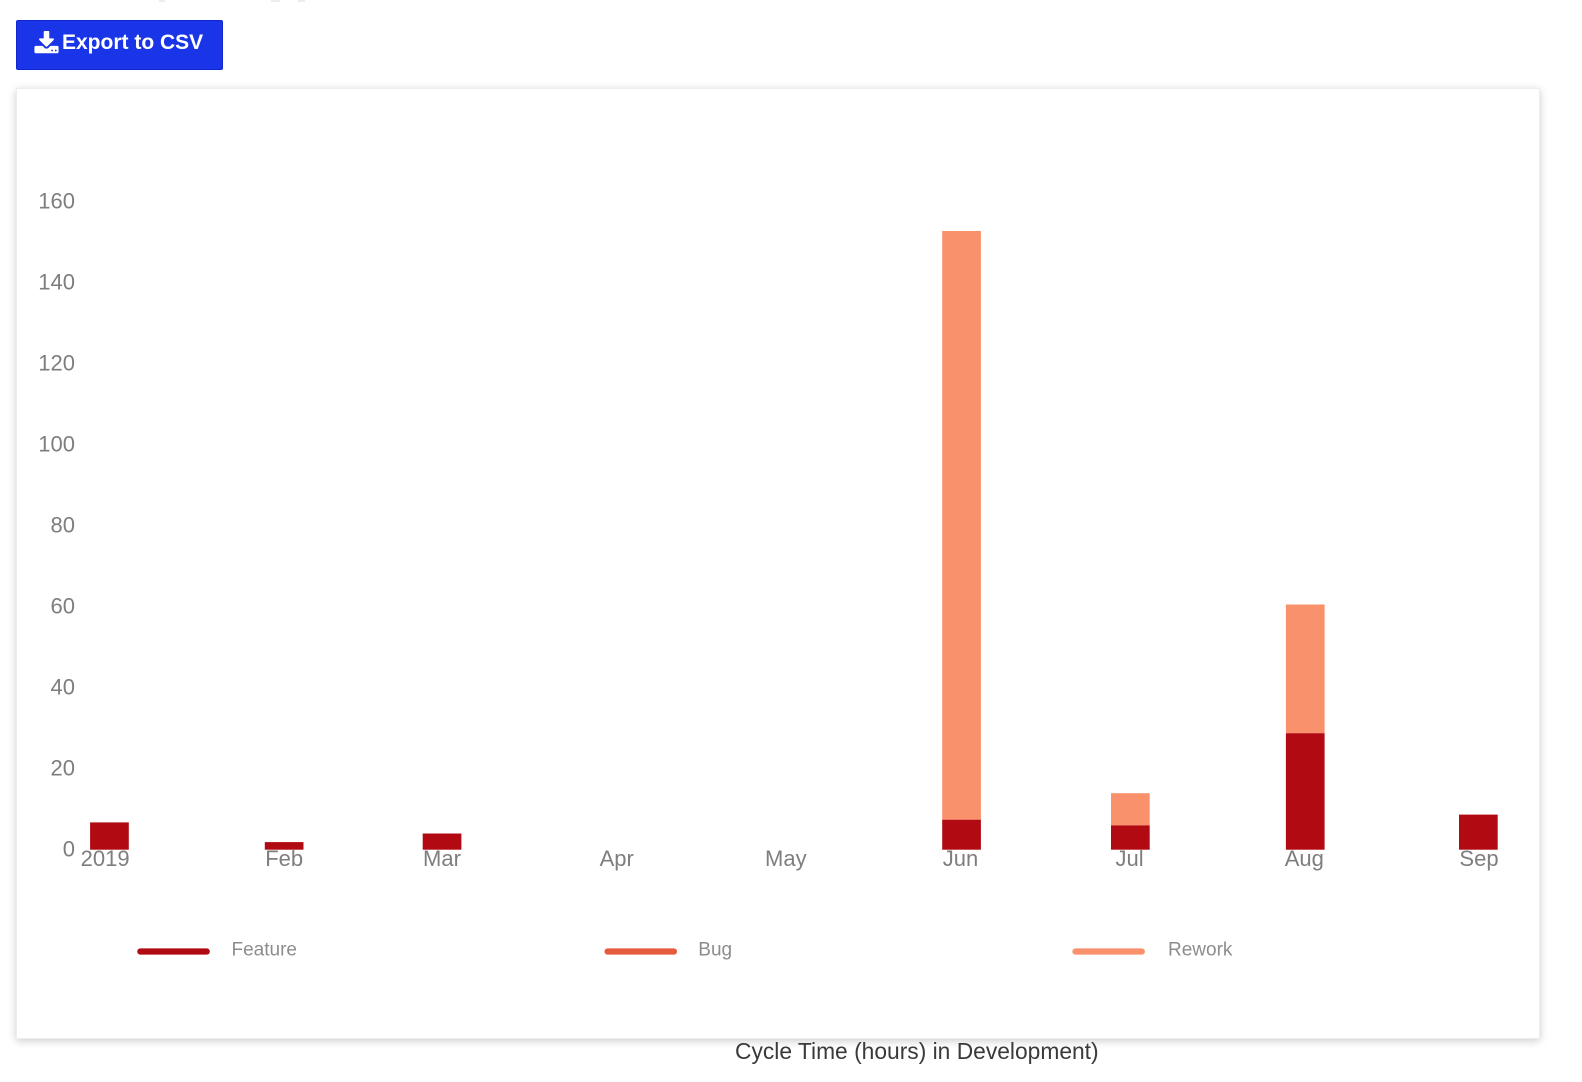 The height and width of the screenshot is (1082, 1582). I want to click on svg-text: Jul, so click(1130, 858).